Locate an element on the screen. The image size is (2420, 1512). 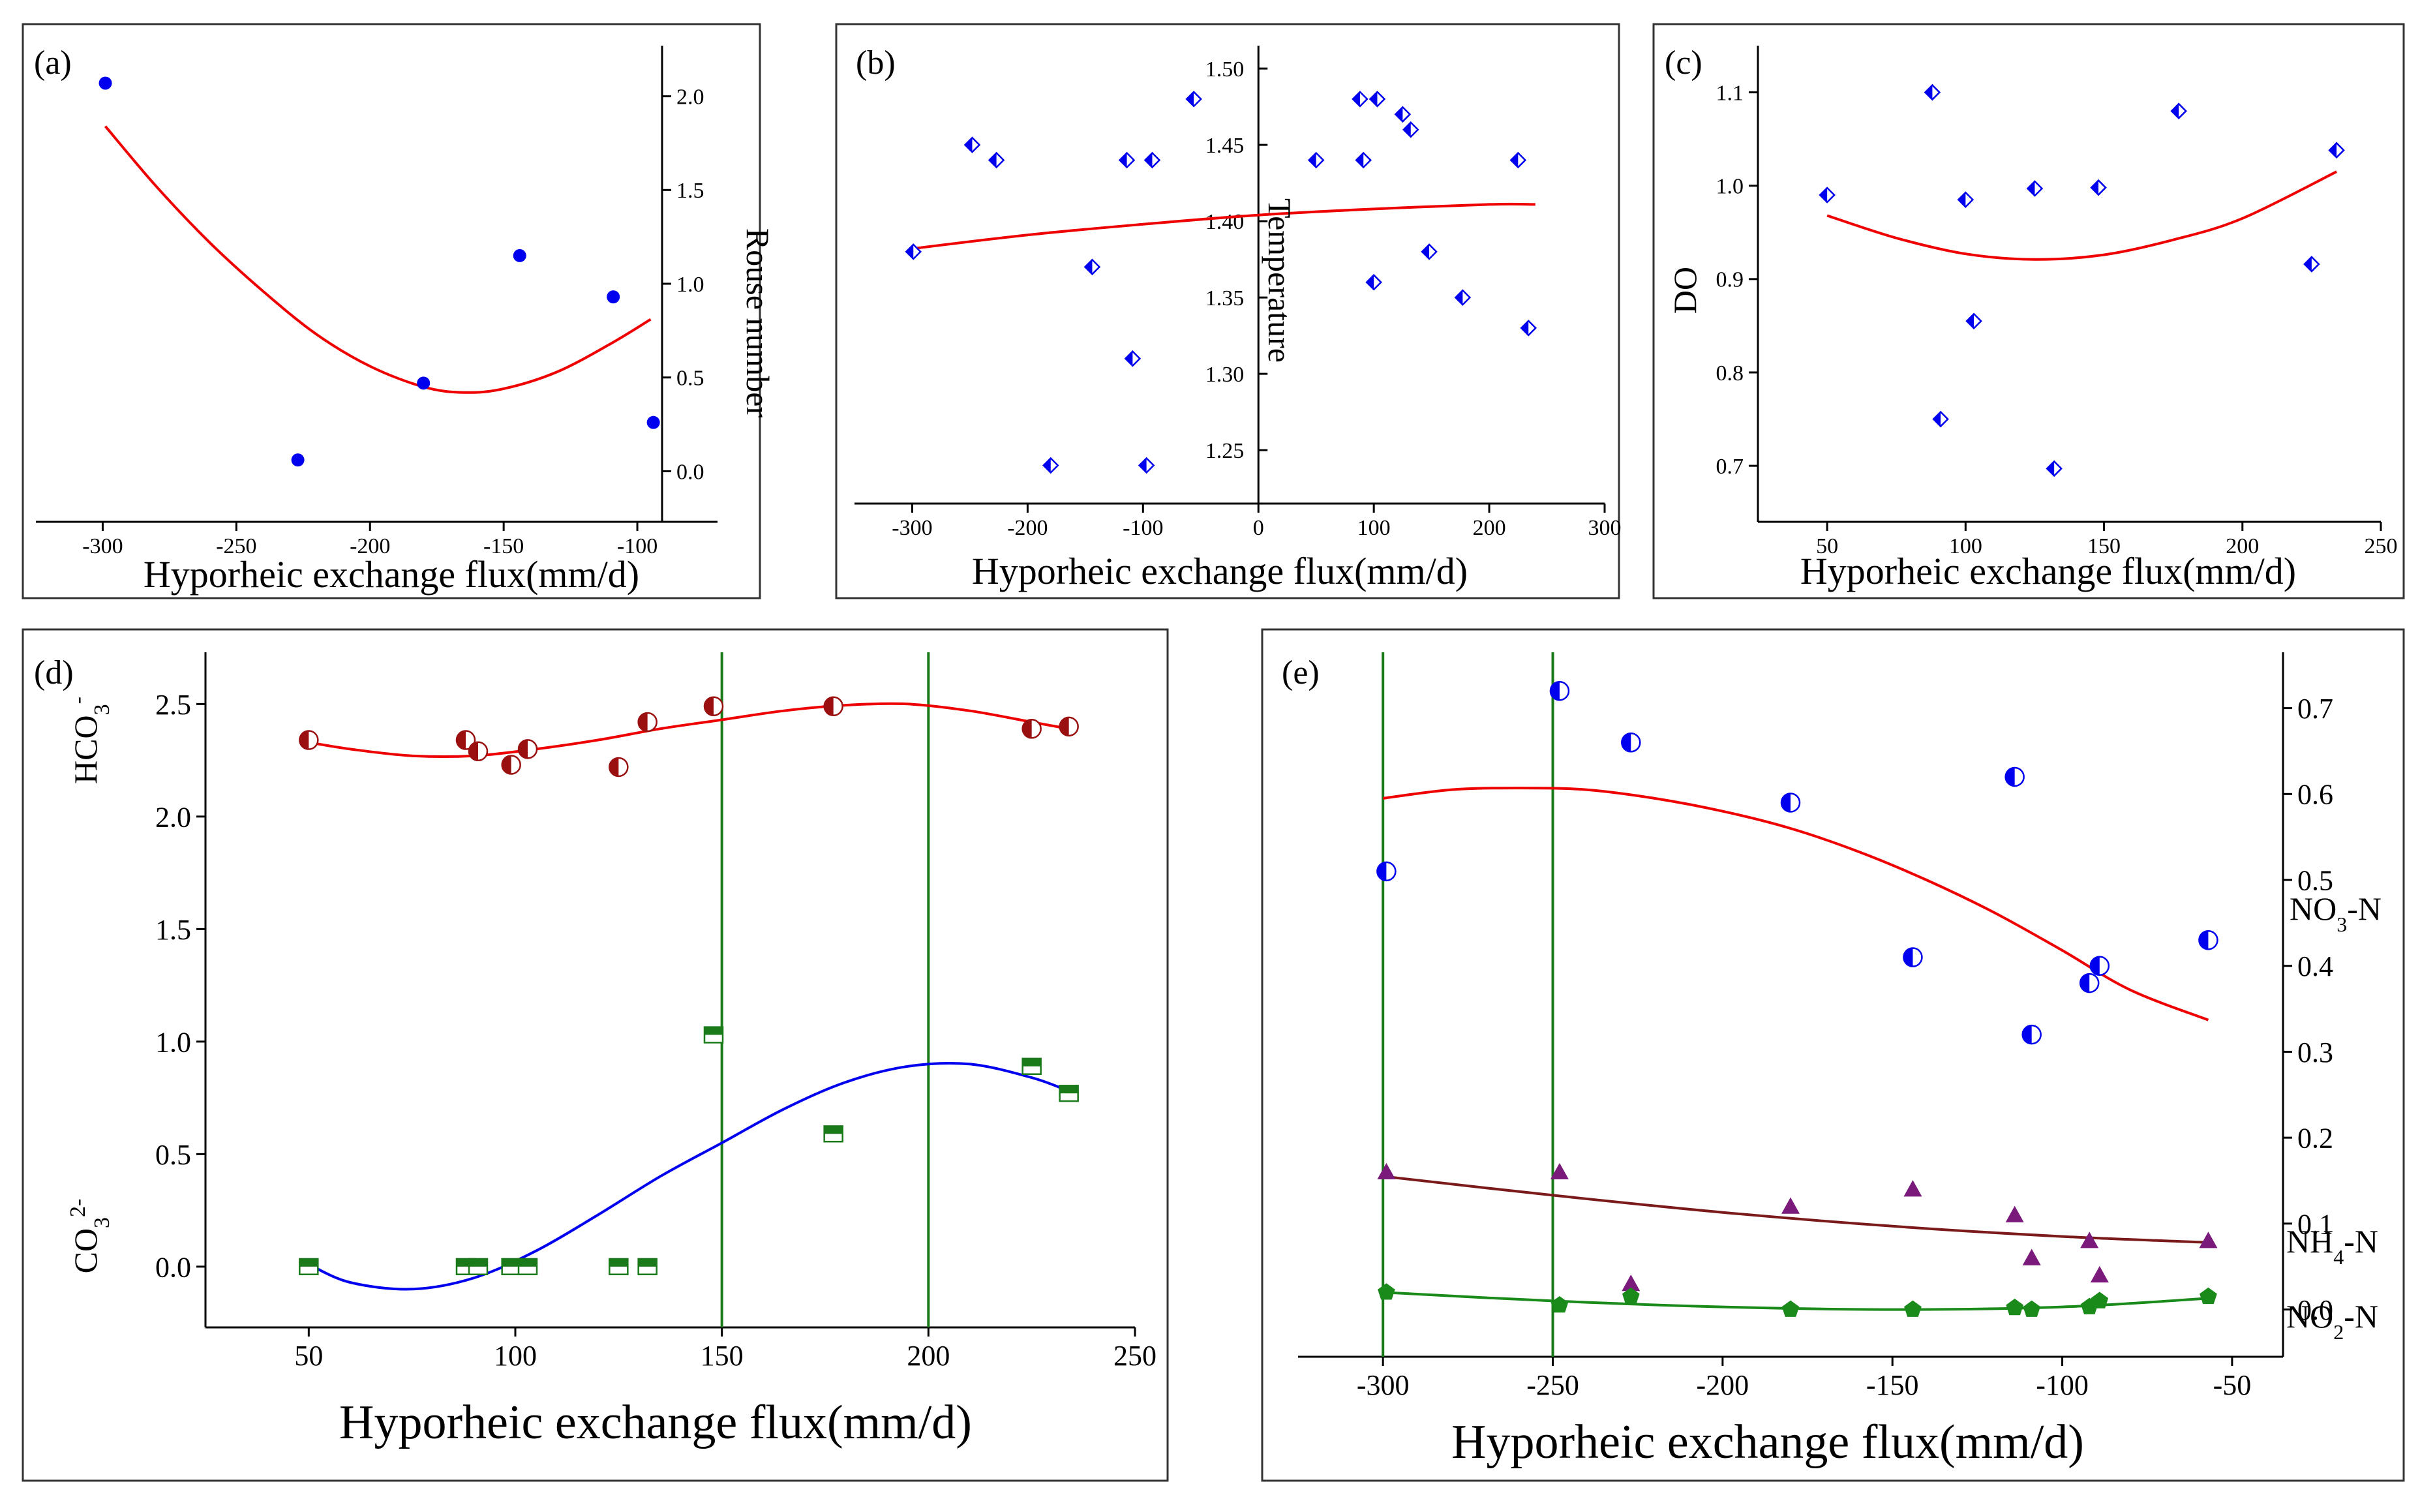
panel-b-x-tick-label: 0 is located at coordinates (1258, 528).